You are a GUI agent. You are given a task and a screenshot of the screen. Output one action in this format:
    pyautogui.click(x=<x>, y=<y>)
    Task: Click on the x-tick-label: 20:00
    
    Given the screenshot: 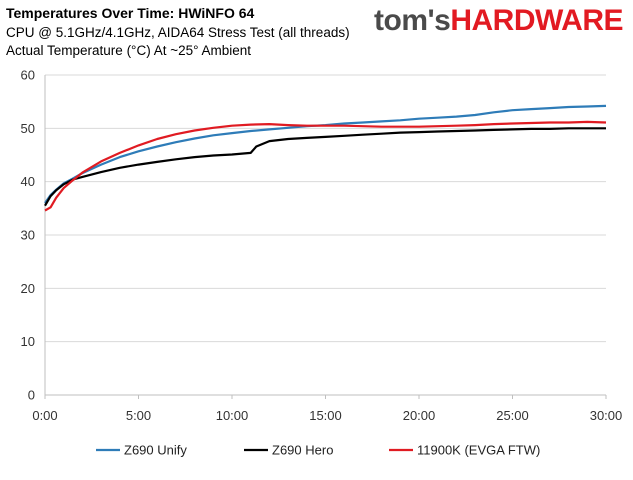 What is the action you would take?
    pyautogui.click(x=419, y=415)
    